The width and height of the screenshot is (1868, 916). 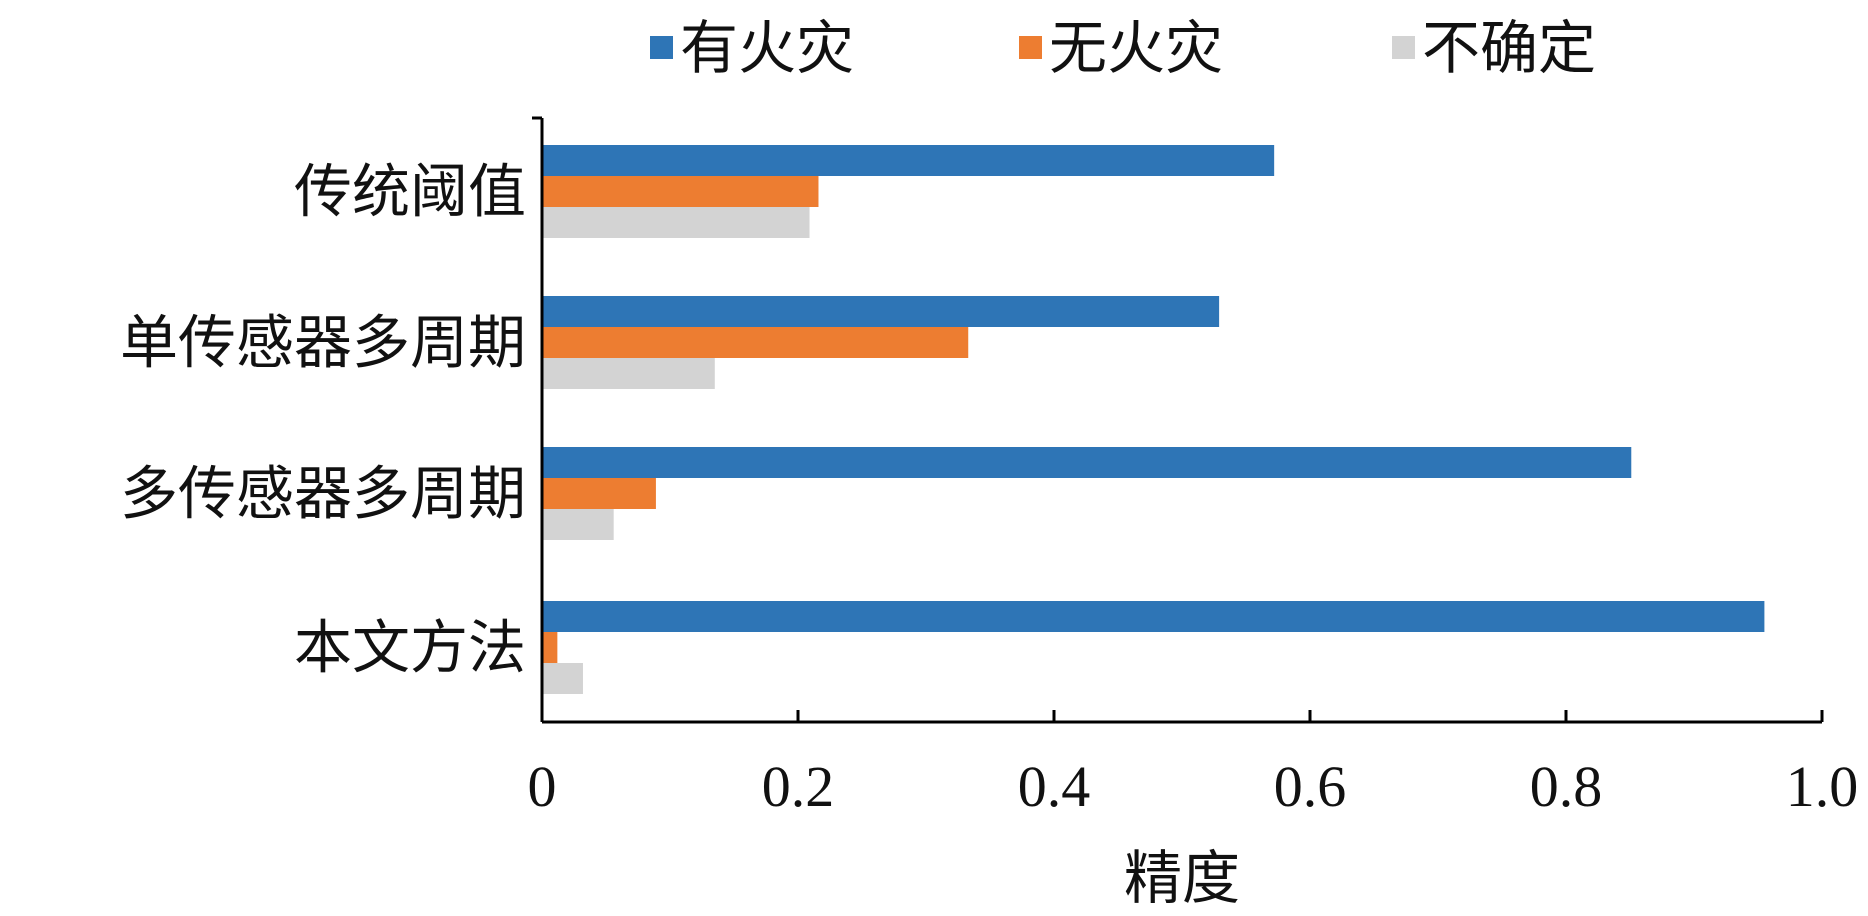 What do you see at coordinates (1193, 786) in the screenshot?
I see `tick-labels: 0 0.2 0.4 0.6 0.8 1.0` at bounding box center [1193, 786].